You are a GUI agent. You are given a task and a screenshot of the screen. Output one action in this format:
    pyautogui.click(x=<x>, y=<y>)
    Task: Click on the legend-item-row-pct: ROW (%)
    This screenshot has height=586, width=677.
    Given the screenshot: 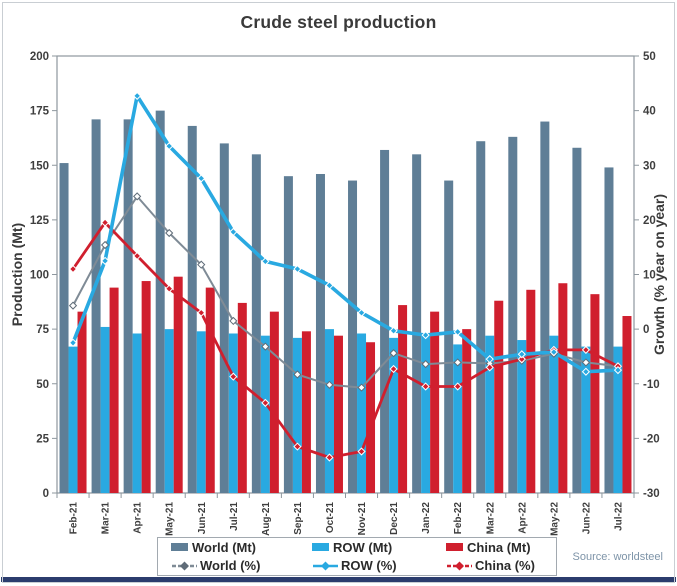 What is the action you would take?
    pyautogui.click(x=379, y=565)
    